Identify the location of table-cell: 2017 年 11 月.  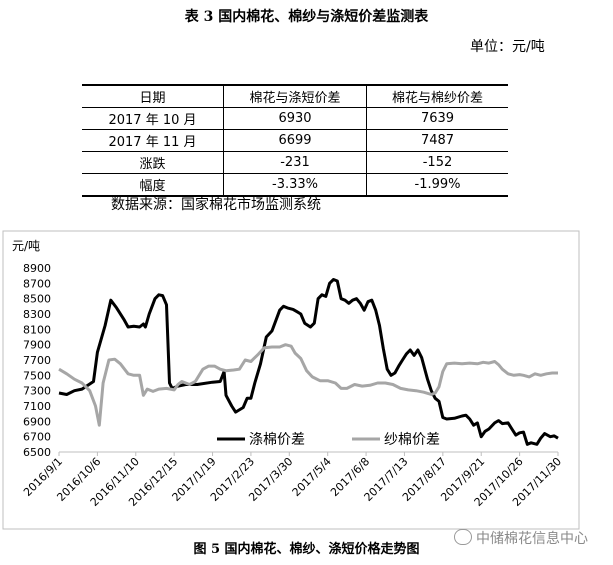
(153, 140).